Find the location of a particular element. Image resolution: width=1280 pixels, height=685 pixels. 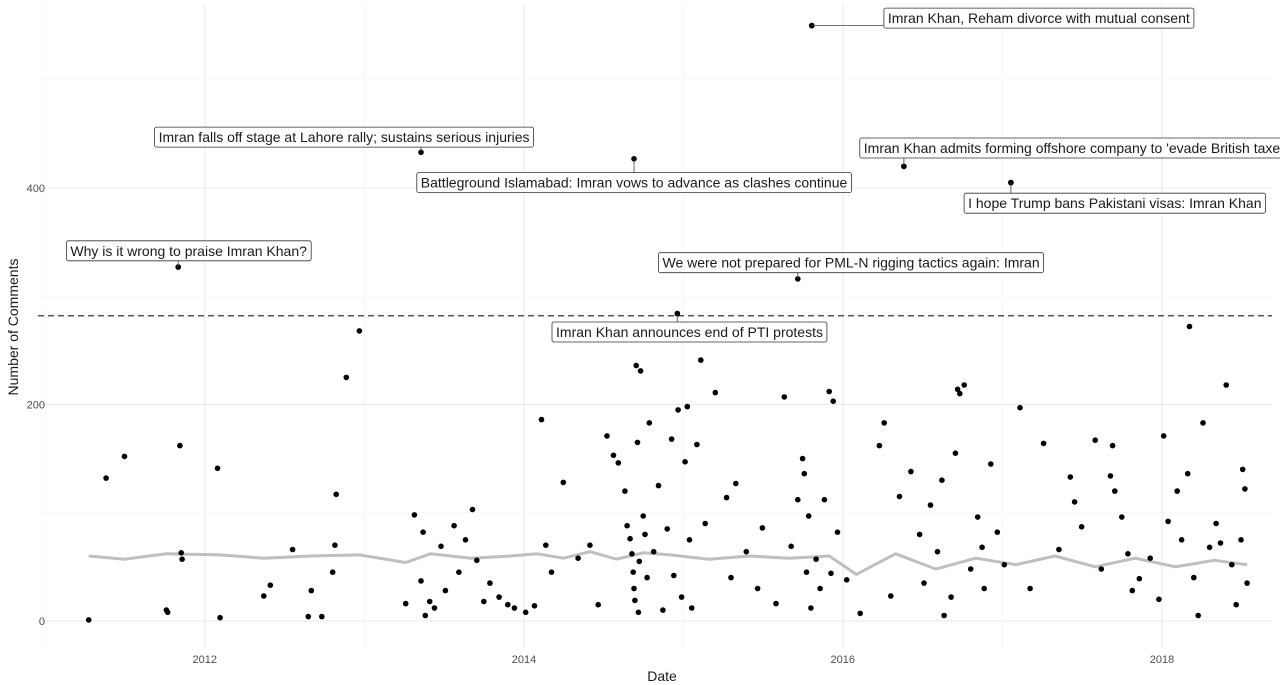

x-axis-ticks: 2012 2014 2016 2018 is located at coordinates (684, 660).